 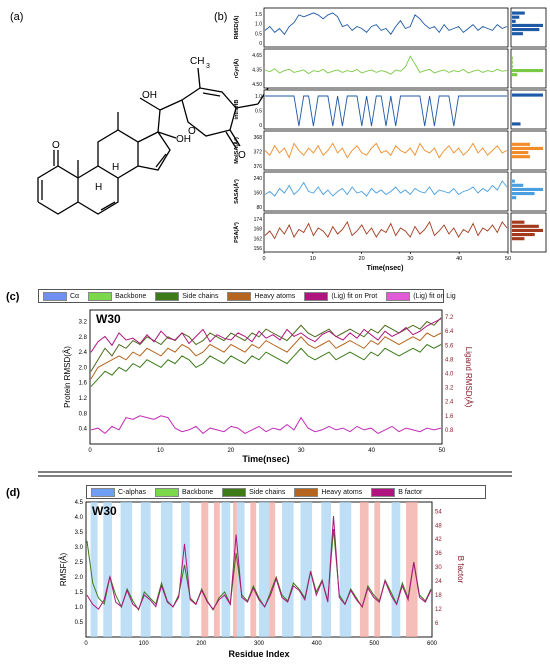 I want to click on subplot-y-tick-label: 4.65, so click(x=257, y=56).